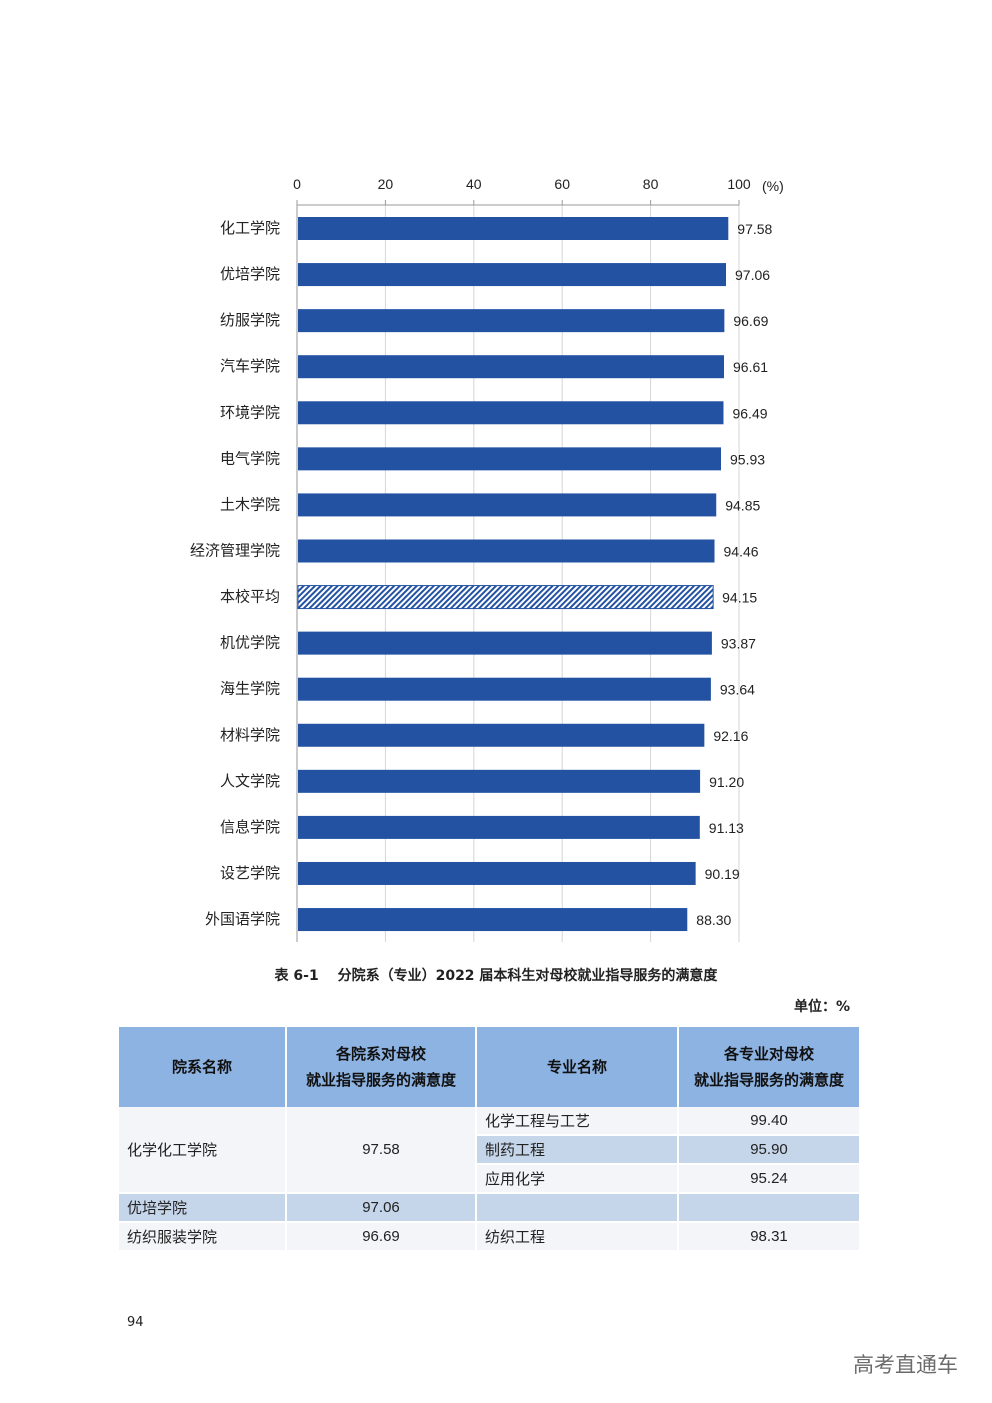  I want to click on category-label: 信息学院, so click(250, 827).